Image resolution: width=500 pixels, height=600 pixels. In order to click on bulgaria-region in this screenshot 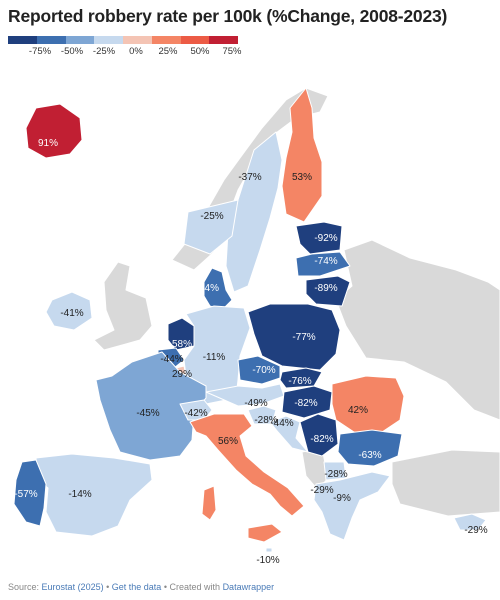, I will do `click(370, 448)`.